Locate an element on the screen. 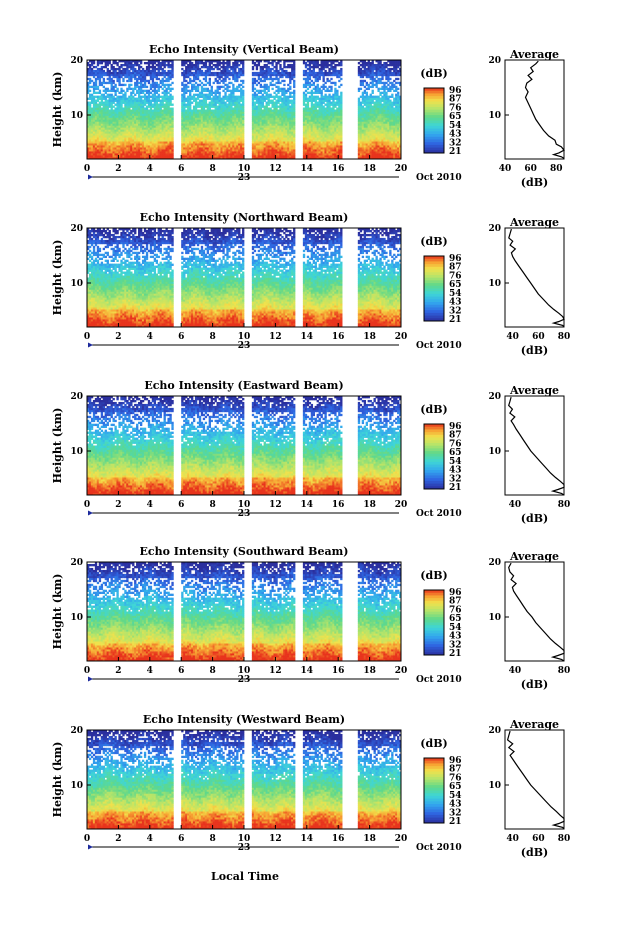 The width and height of the screenshot is (618, 929). x-axis-label: Local Time is located at coordinates (245, 876).